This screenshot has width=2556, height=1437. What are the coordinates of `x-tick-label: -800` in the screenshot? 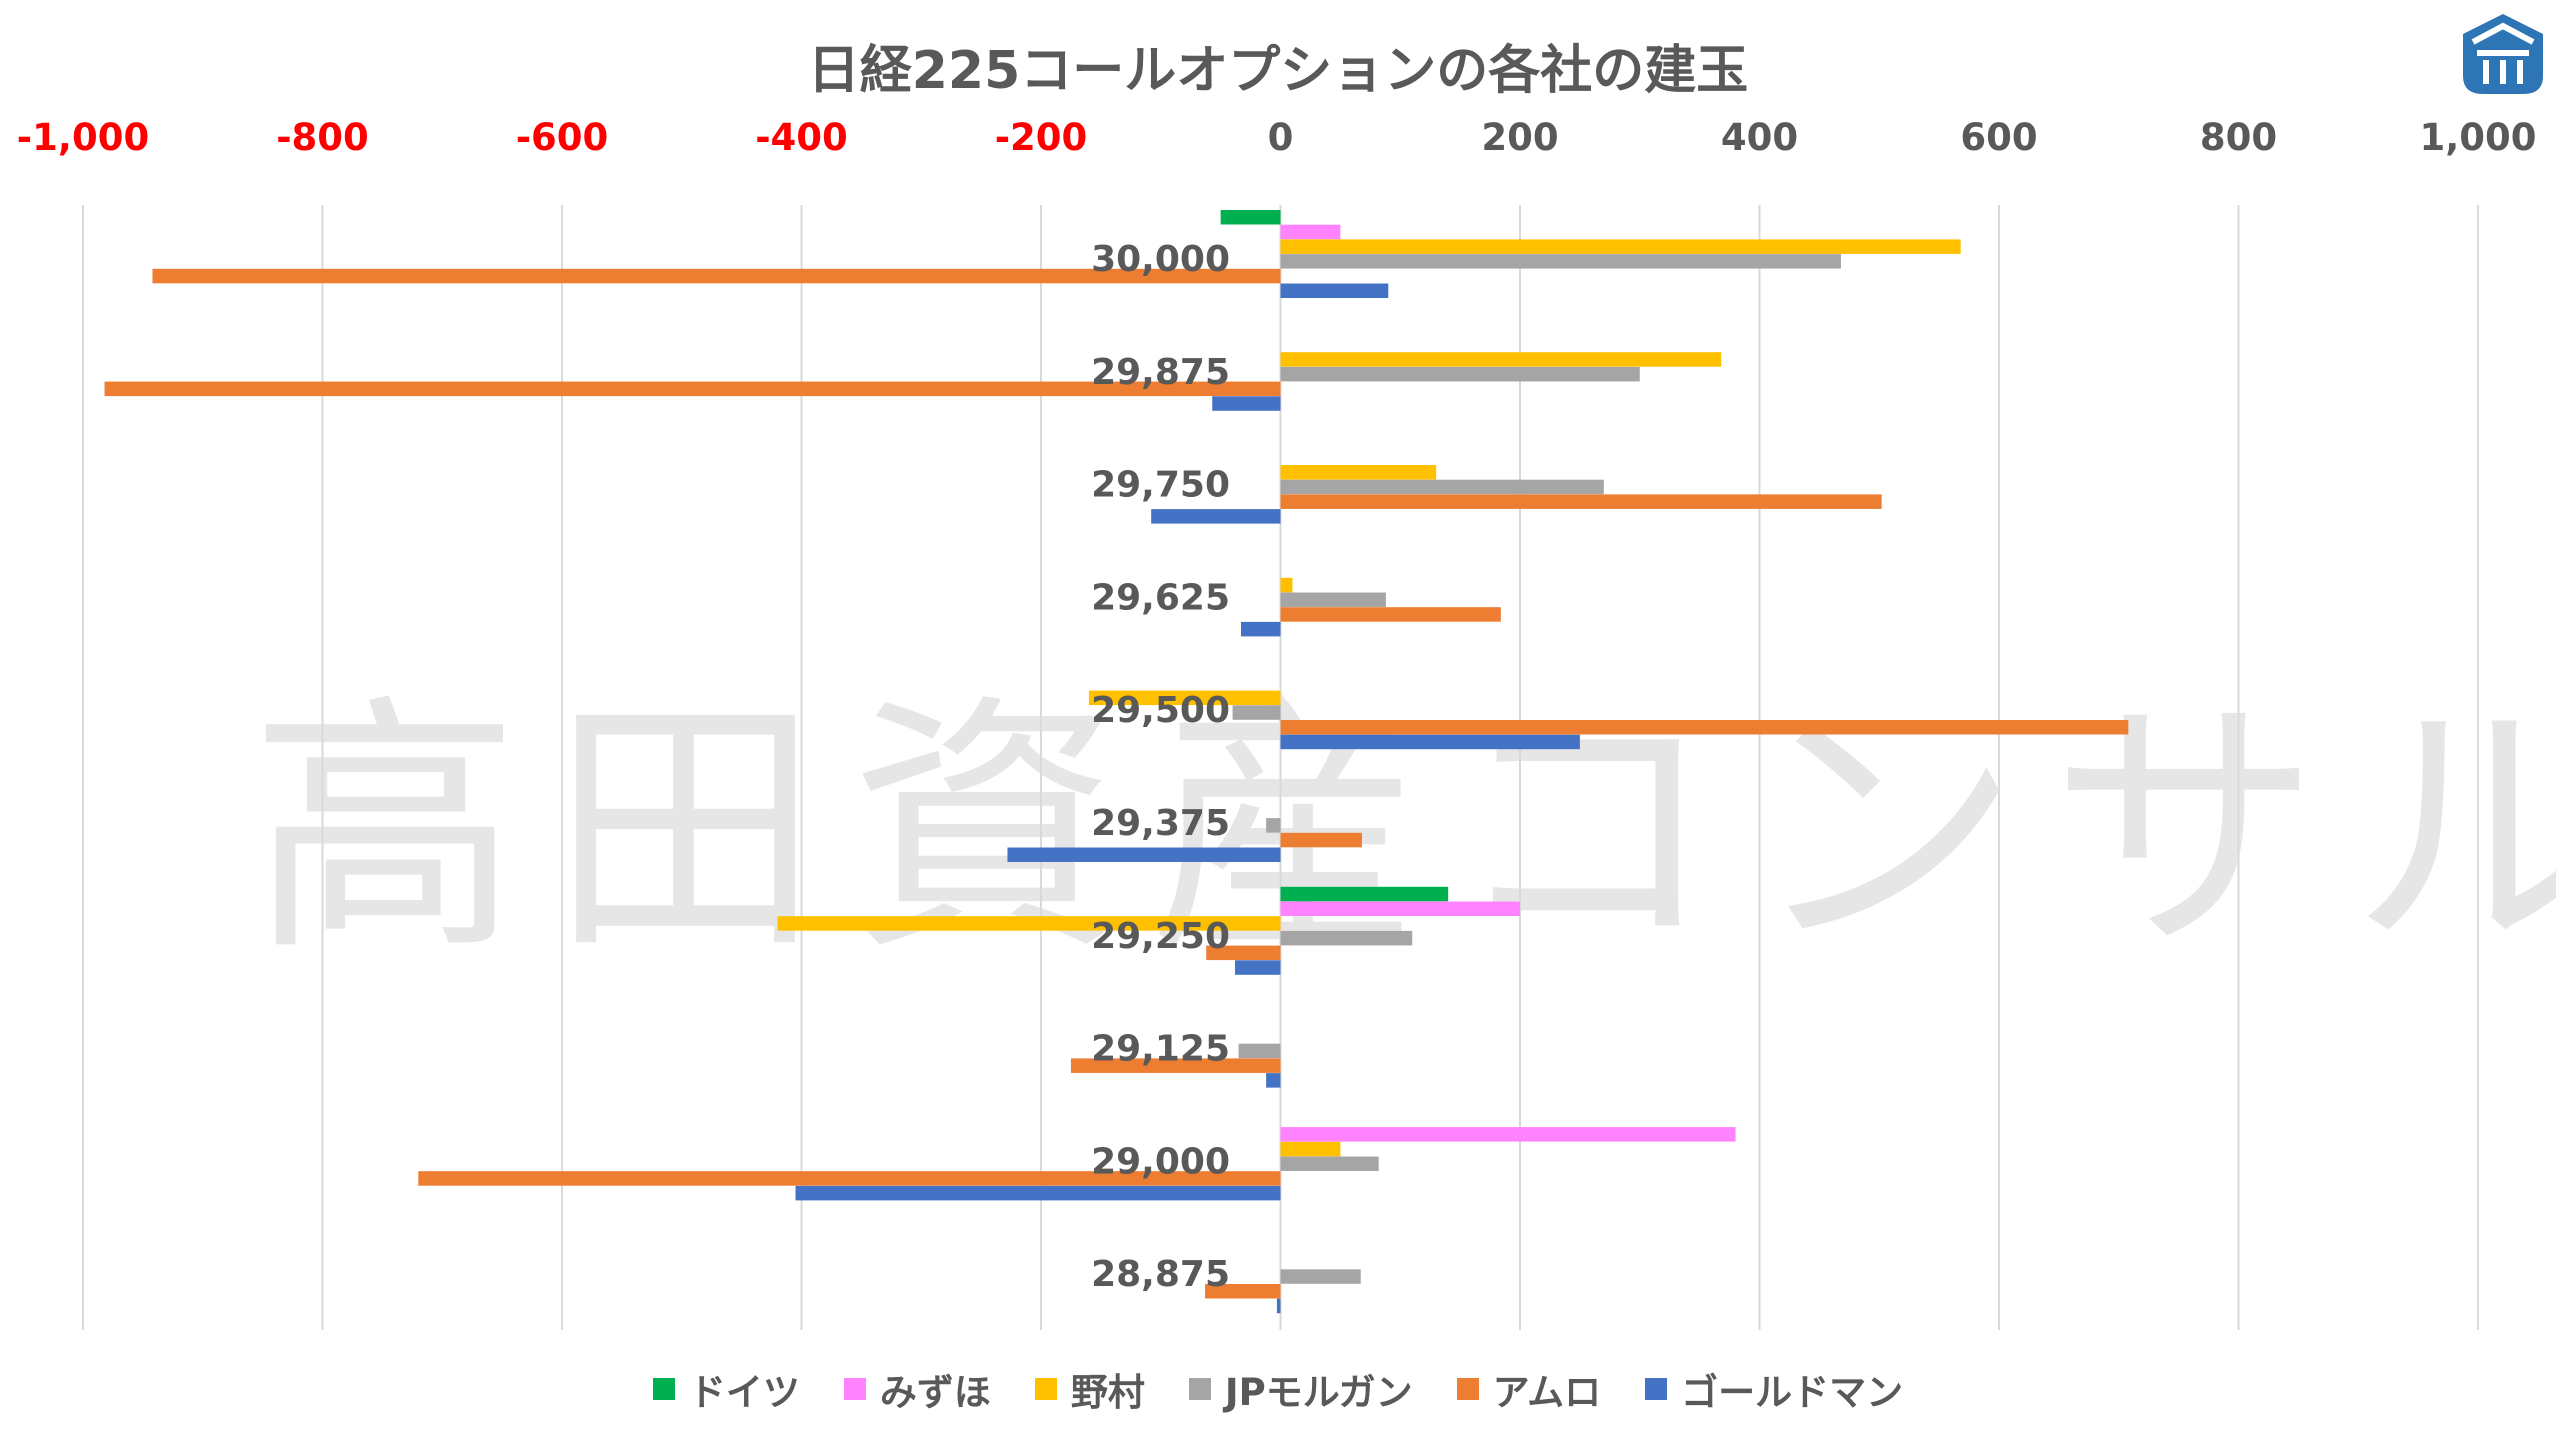 It's located at (322, 137).